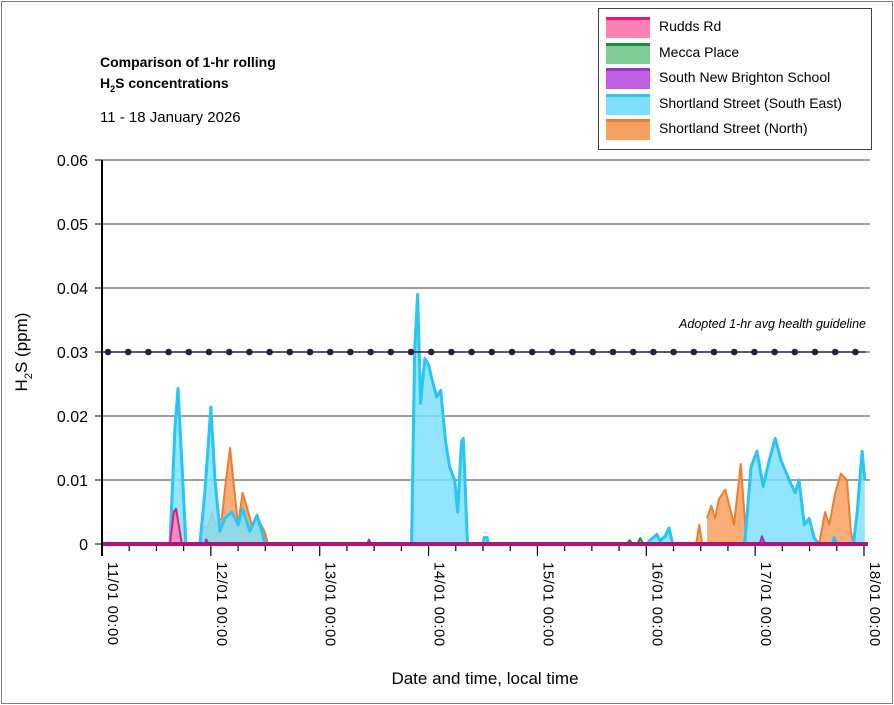 This screenshot has height=705, width=894. Describe the element at coordinates (547, 604) in the screenshot. I see `x-tick-label: 15/01 00:00` at that location.